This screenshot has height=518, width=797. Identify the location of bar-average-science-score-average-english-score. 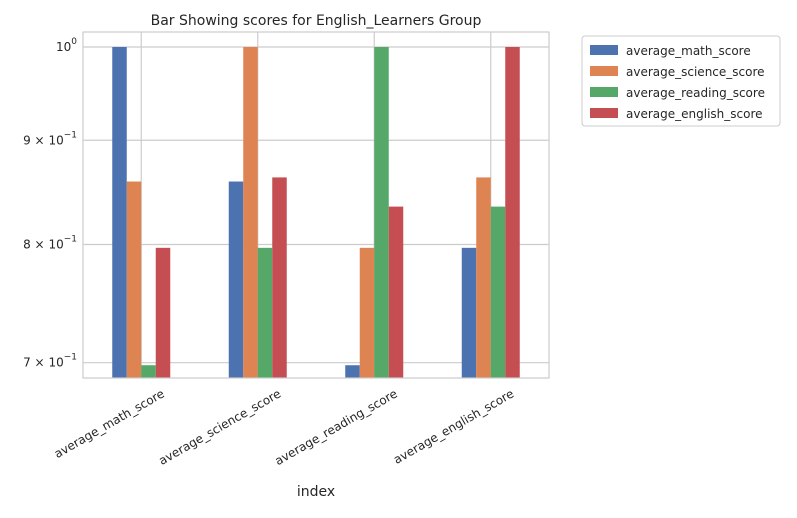
(483, 277).